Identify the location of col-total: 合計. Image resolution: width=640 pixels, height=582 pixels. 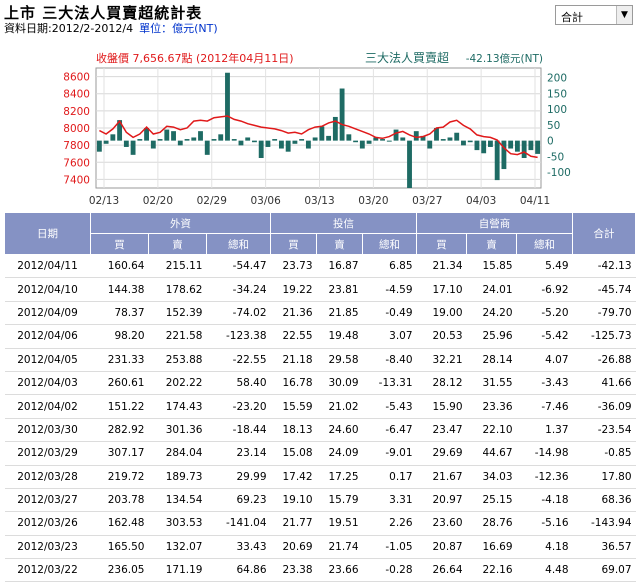
(604, 233).